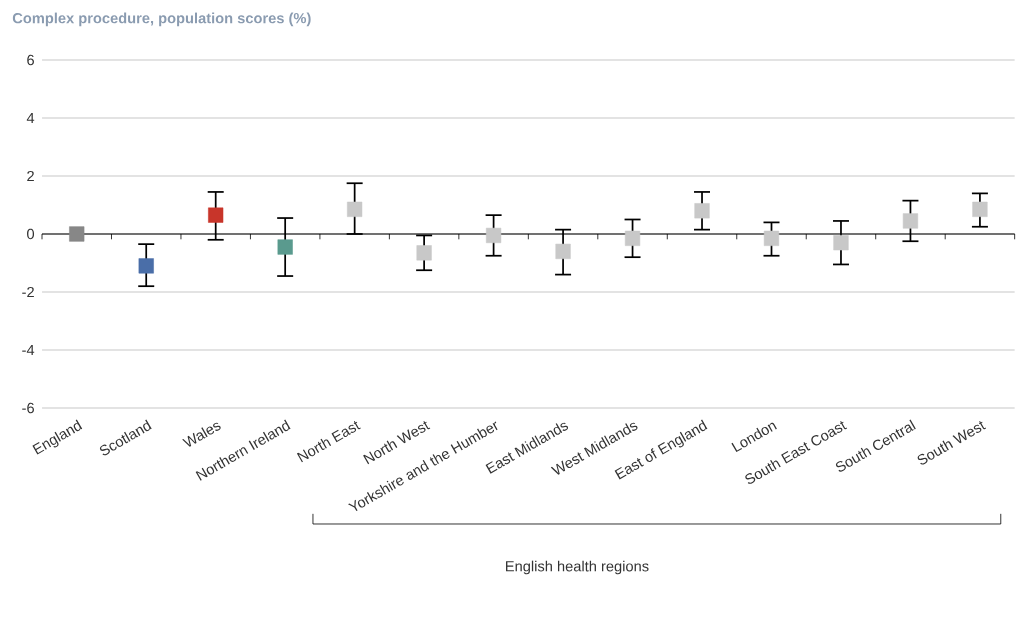 This screenshot has width=1022, height=635. What do you see at coordinates (31, 234) in the screenshot?
I see `y-tick-label: 0` at bounding box center [31, 234].